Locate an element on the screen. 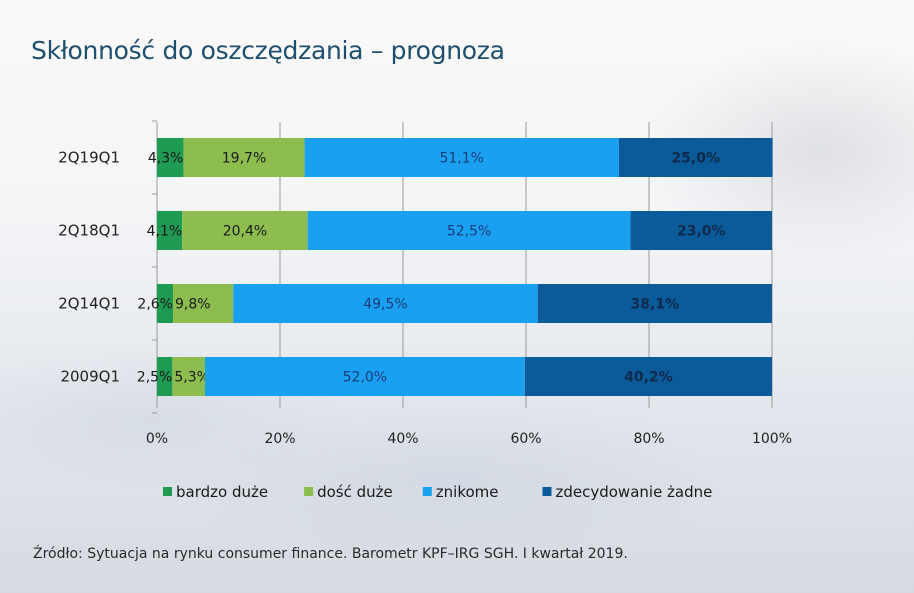  x-tick-label: 0% is located at coordinates (157, 439).